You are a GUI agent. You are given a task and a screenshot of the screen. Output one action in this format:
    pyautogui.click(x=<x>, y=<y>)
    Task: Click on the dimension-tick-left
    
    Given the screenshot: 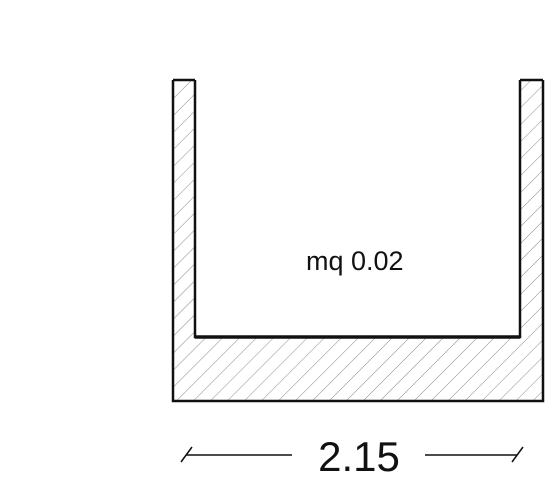 What is the action you would take?
    pyautogui.click(x=186, y=454)
    